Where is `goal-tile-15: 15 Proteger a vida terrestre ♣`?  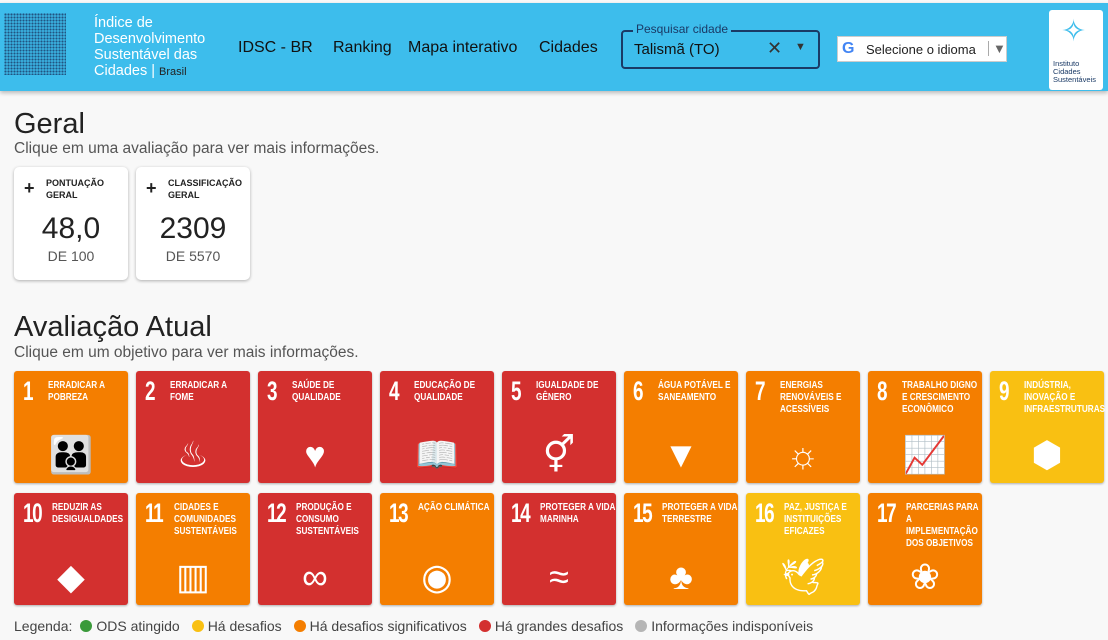
goal-tile-15: 15 Proteger a vida terrestre ♣ is located at coordinates (681, 549).